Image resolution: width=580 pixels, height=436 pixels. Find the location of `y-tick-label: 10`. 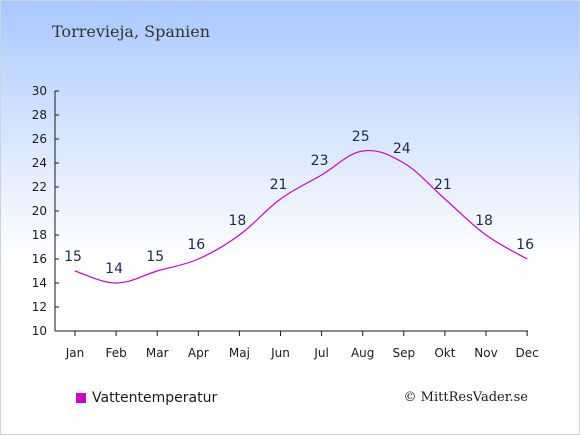

y-tick-label: 10 is located at coordinates (39, 331).